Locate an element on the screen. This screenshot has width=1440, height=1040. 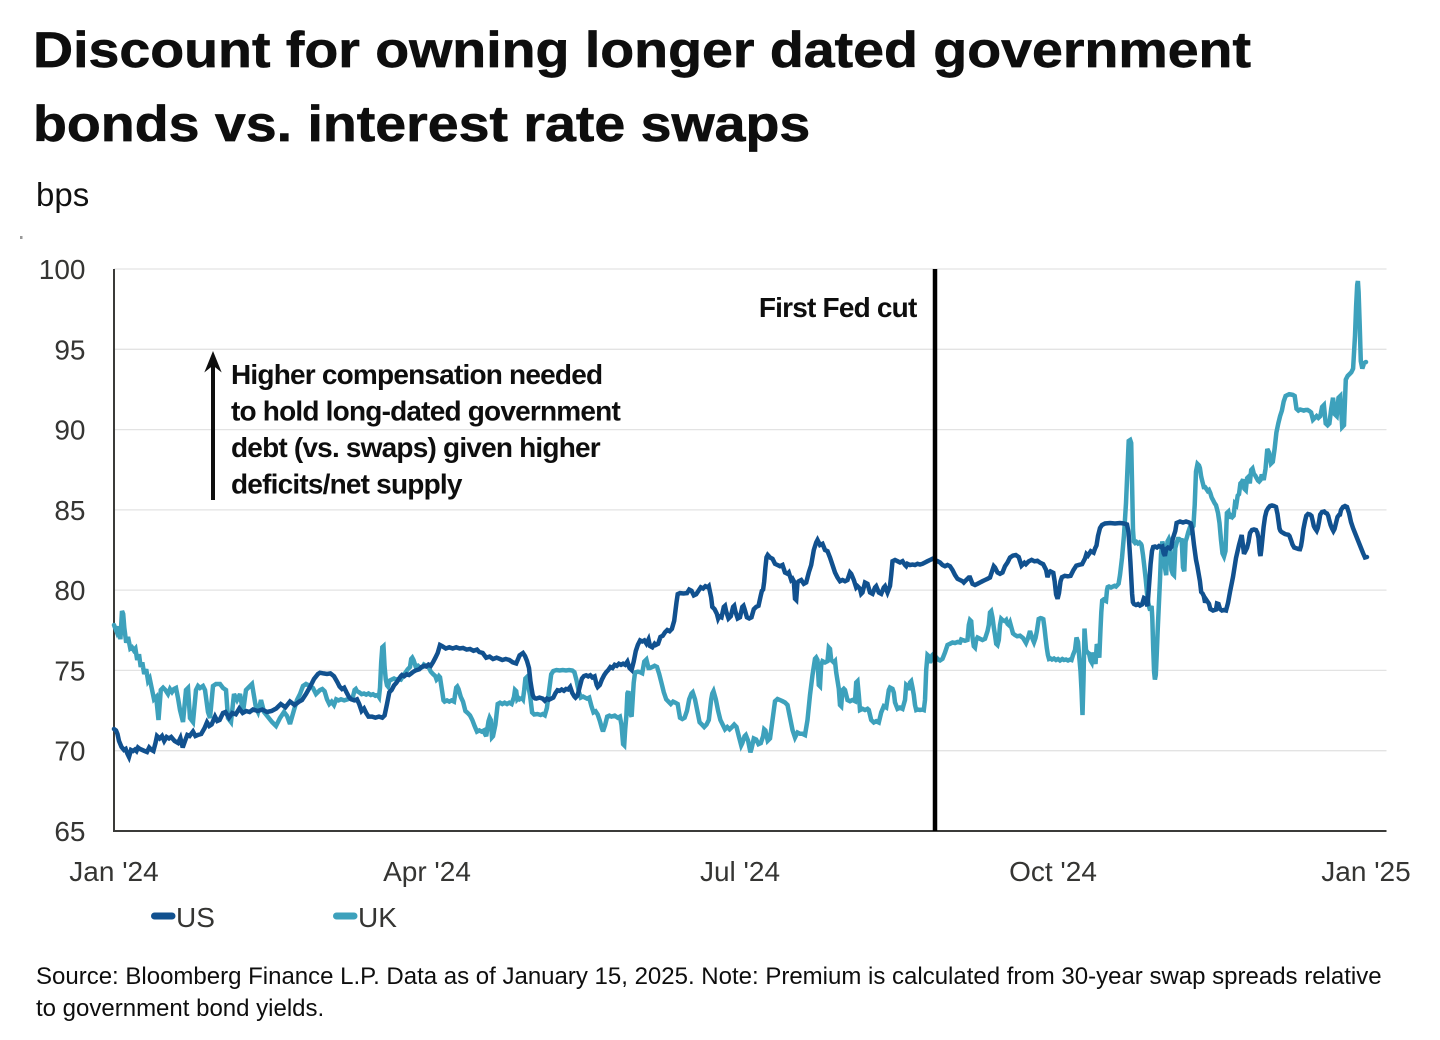
svg-text: 80 is located at coordinates (69, 590).